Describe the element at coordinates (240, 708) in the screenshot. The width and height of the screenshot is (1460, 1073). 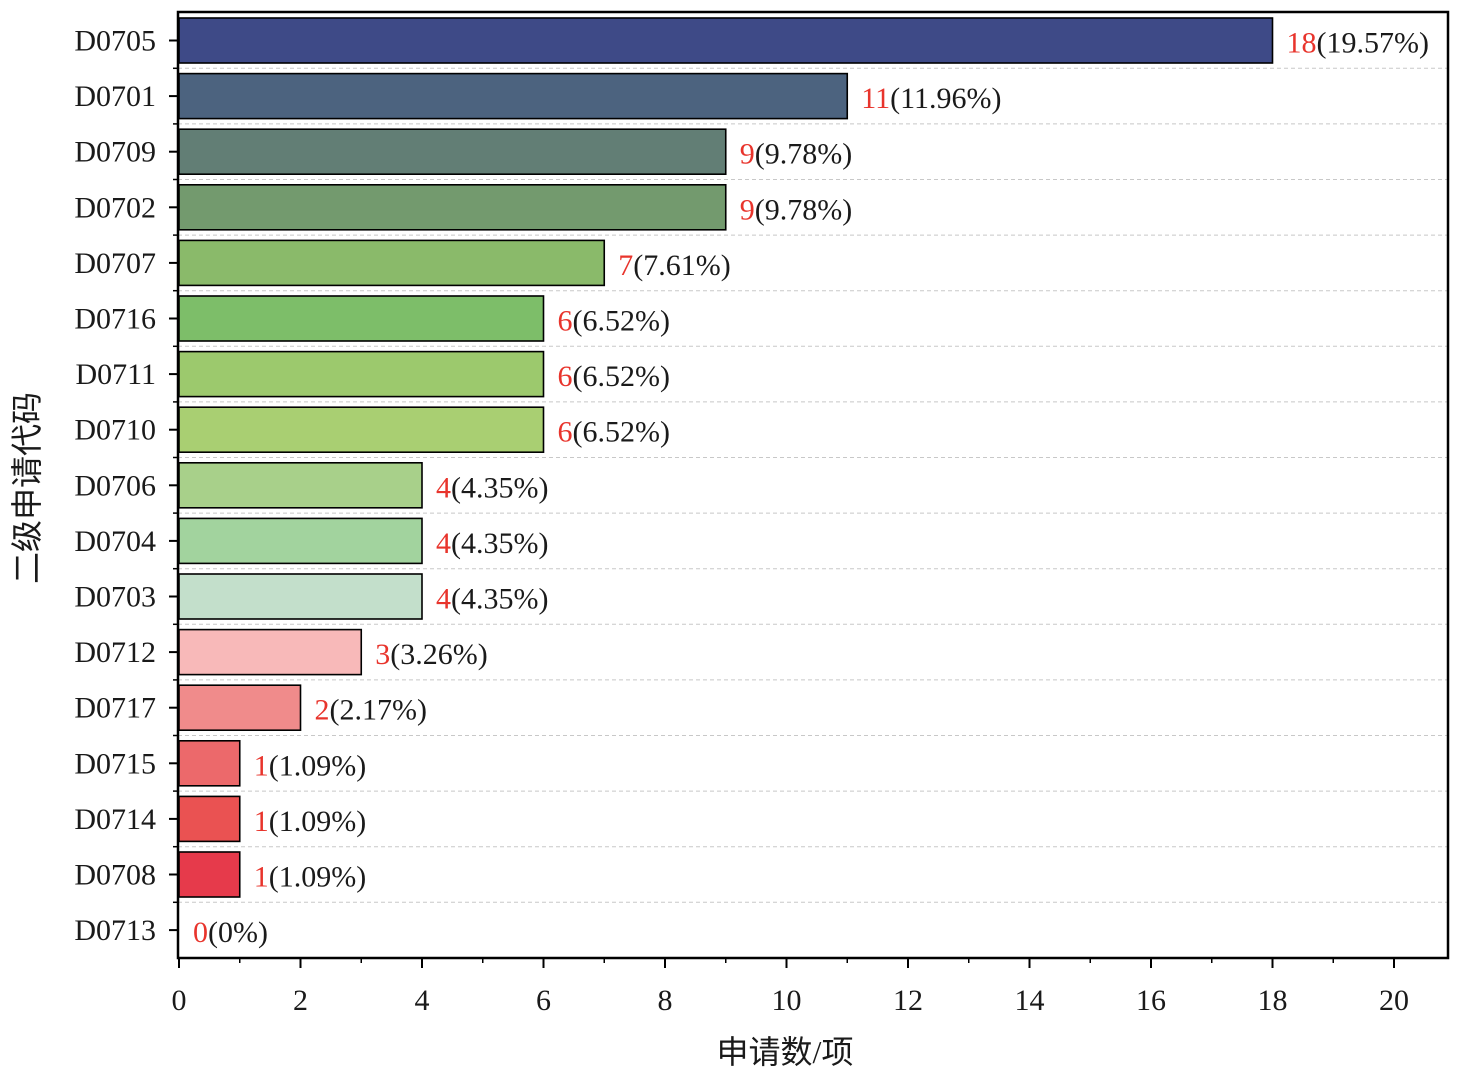
I see `bar-d0717` at that location.